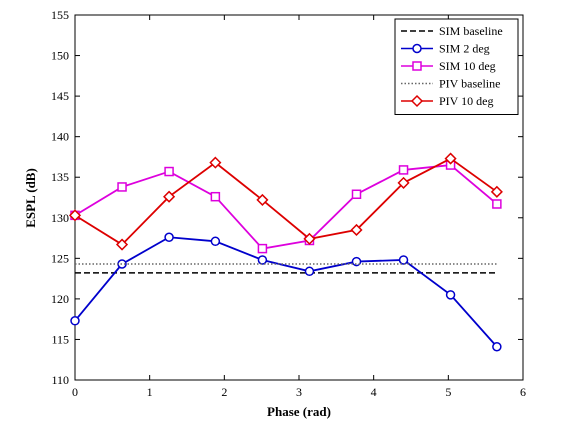 The width and height of the screenshot is (579, 434). What do you see at coordinates (60, 96) in the screenshot?
I see `y-tick-label: 145` at bounding box center [60, 96].